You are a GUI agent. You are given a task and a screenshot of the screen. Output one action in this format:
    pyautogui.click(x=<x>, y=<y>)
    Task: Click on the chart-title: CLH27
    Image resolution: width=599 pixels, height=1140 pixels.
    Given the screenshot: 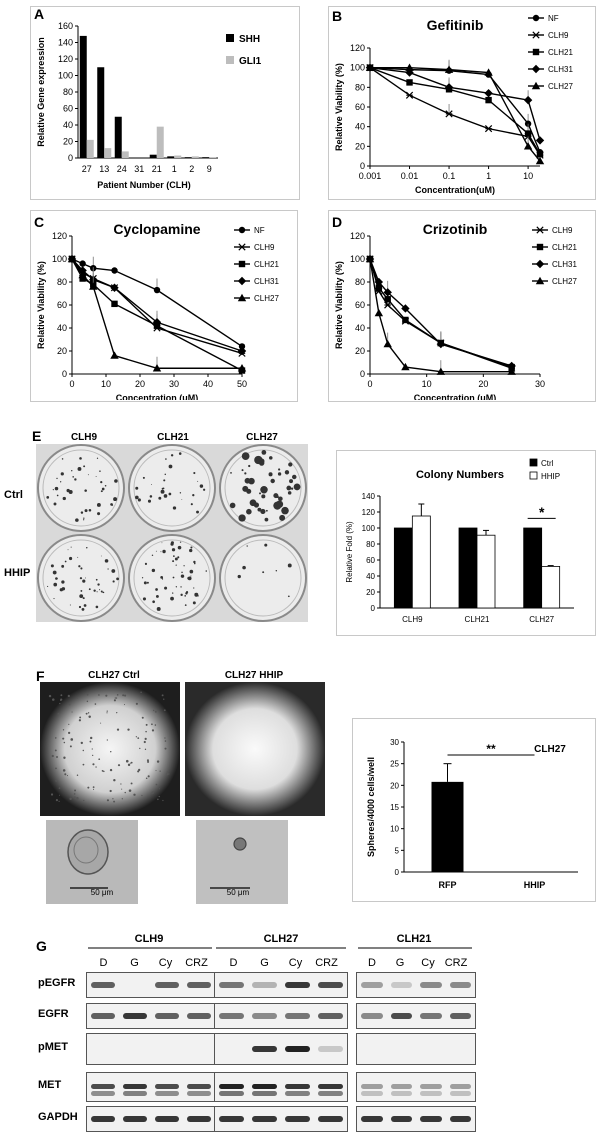 What is the action you would take?
    pyautogui.click(x=550, y=749)
    